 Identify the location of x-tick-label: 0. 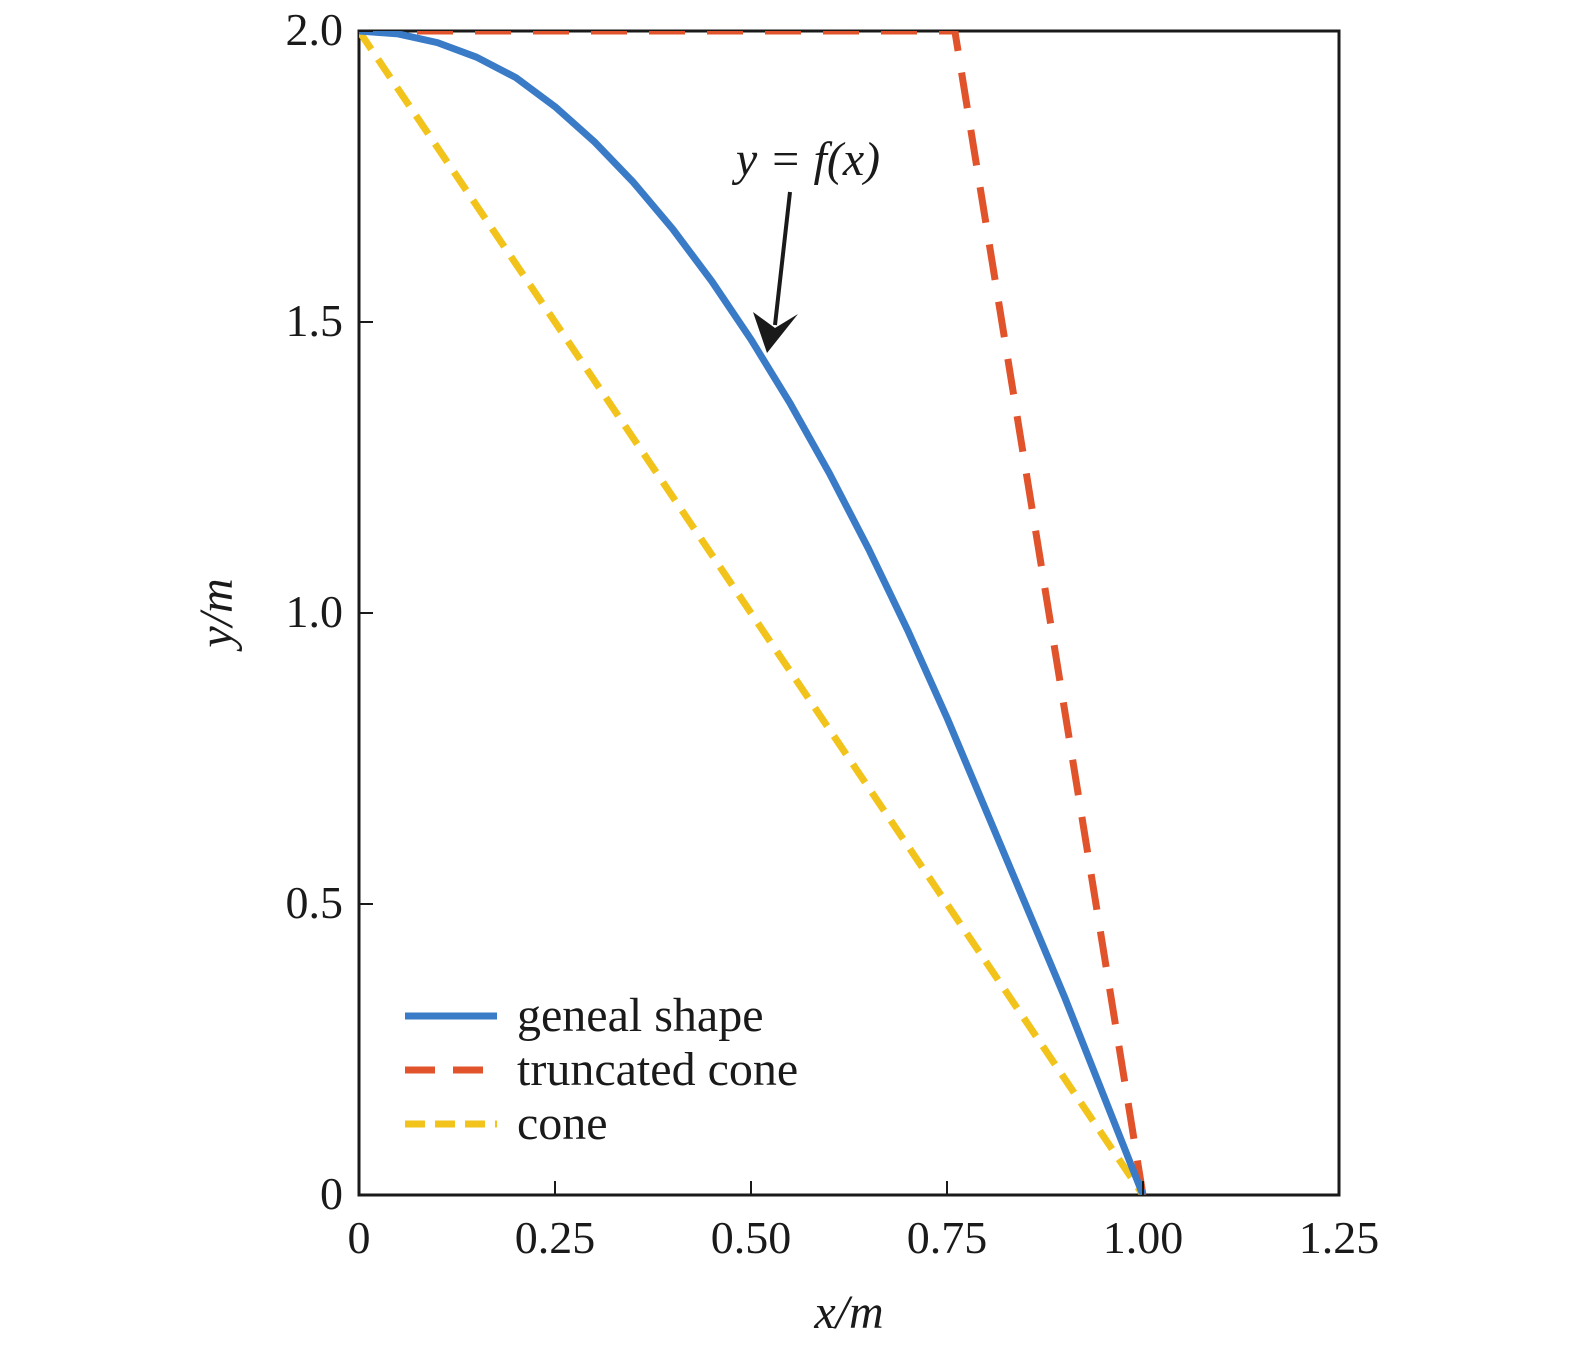
(359, 1237).